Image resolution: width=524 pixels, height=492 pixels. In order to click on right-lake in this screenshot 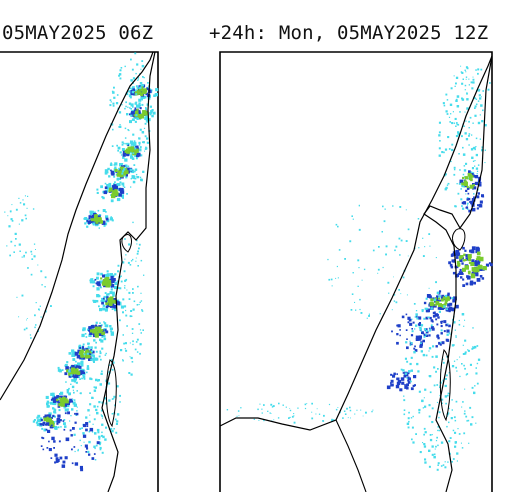, I will do `click(459, 239)`.